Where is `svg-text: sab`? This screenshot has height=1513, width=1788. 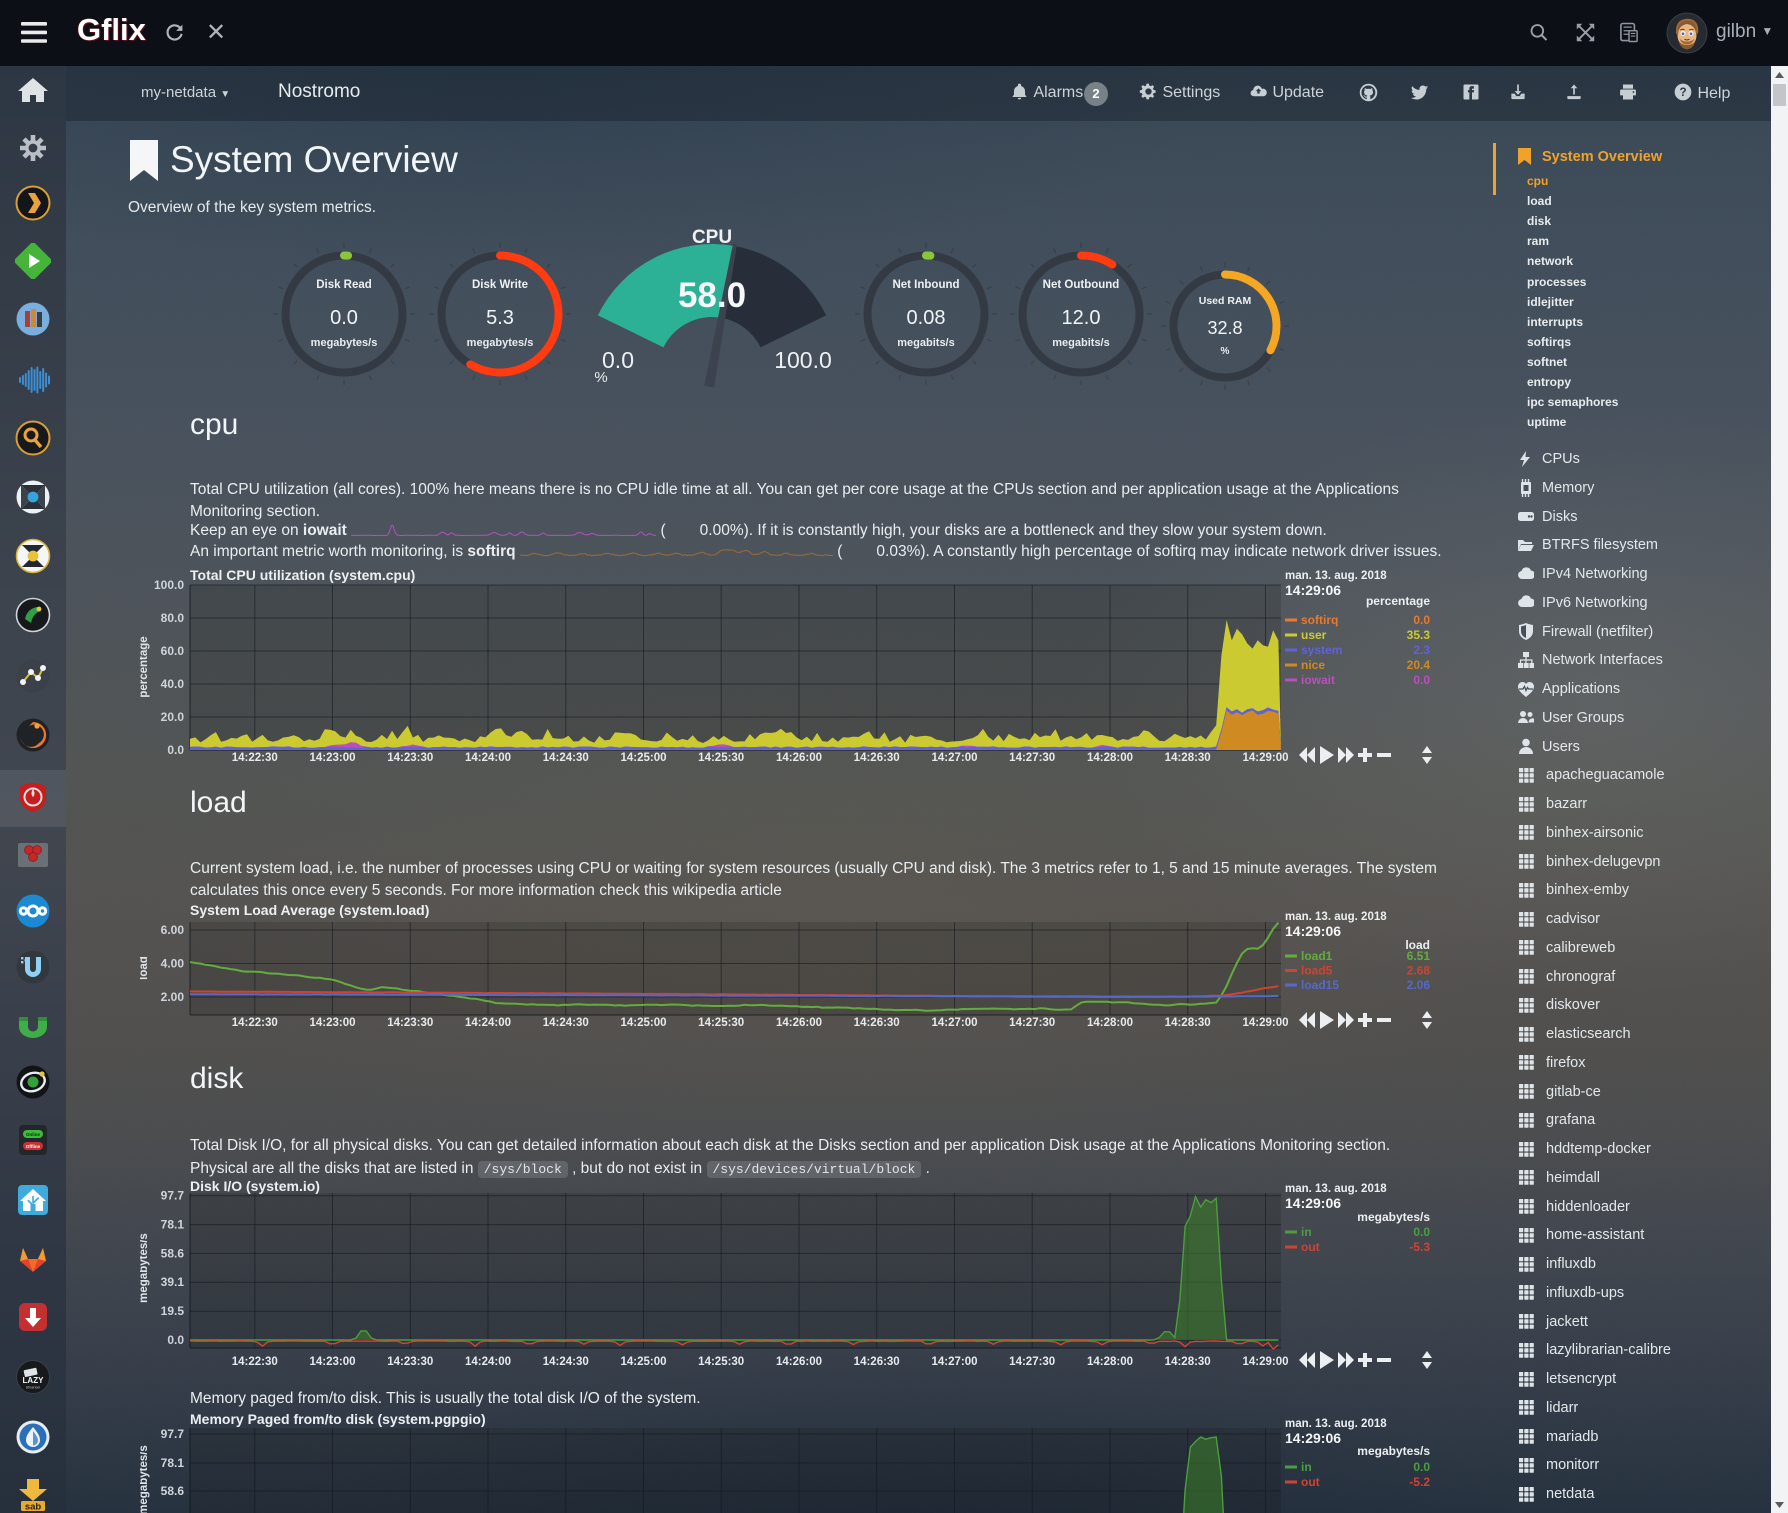
svg-text: sab is located at coordinates (33, 1507).